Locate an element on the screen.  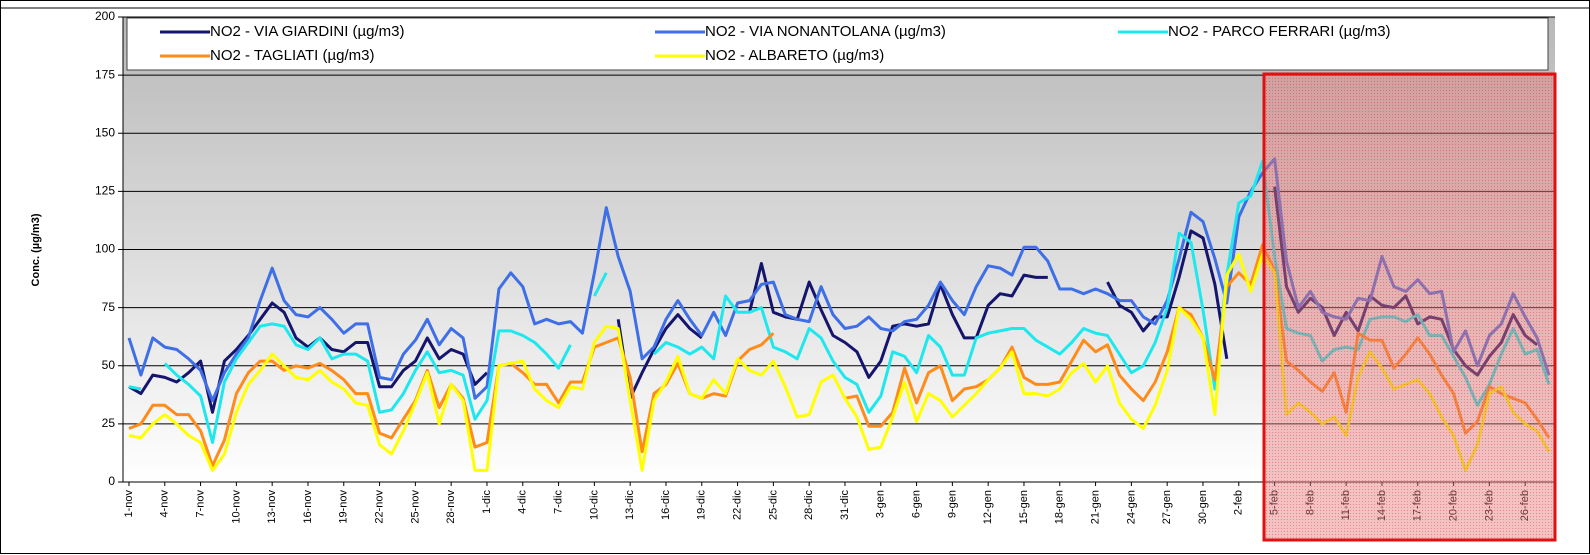
y-tick-label: 200 is located at coordinates (105, 16).